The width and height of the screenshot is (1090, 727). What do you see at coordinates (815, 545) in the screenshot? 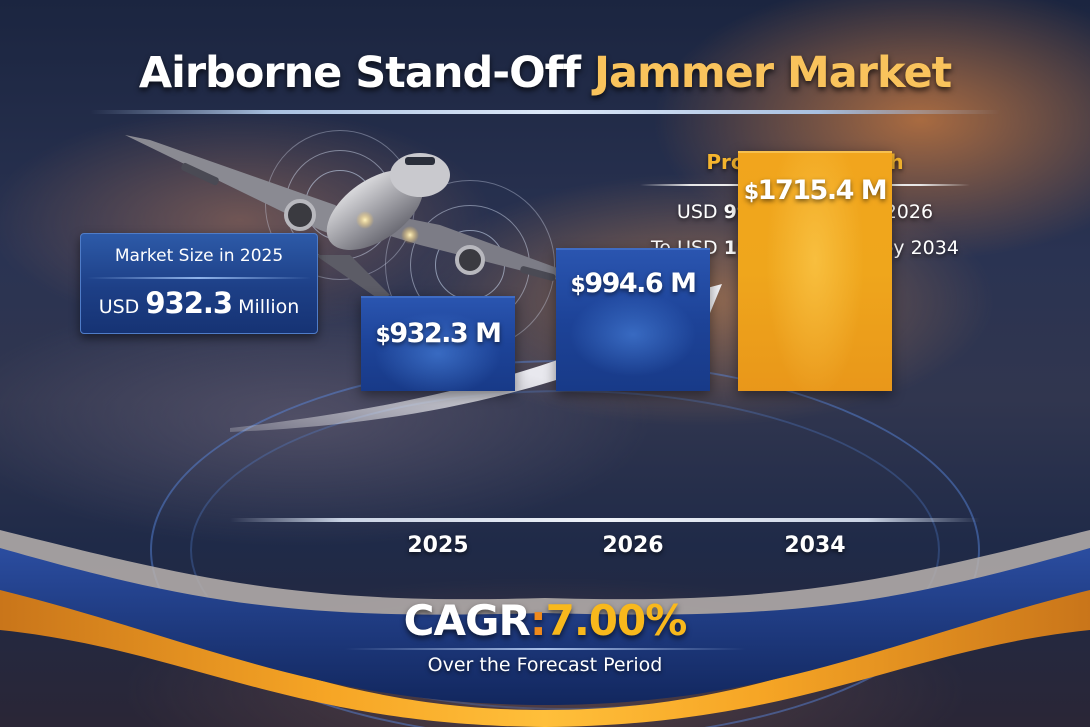
I see `x-axis-label-2034: 2034` at bounding box center [815, 545].